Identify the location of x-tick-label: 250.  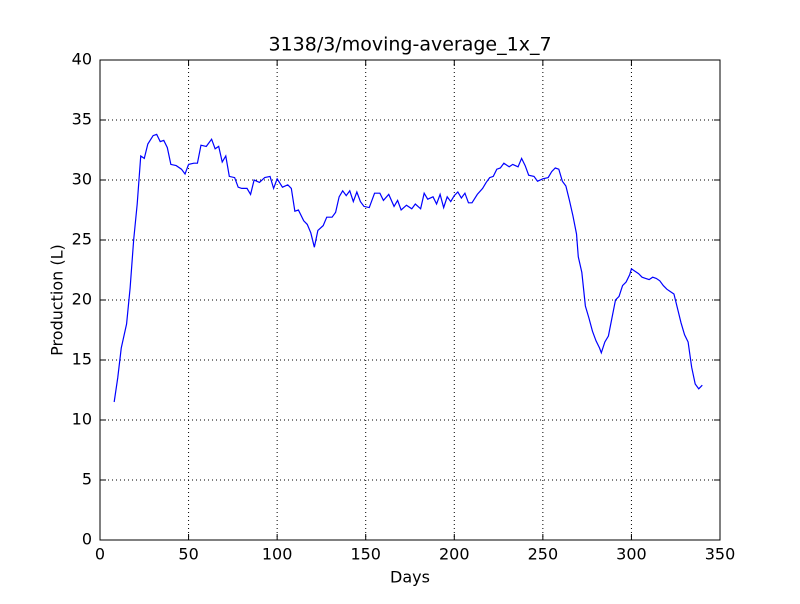
(543, 554).